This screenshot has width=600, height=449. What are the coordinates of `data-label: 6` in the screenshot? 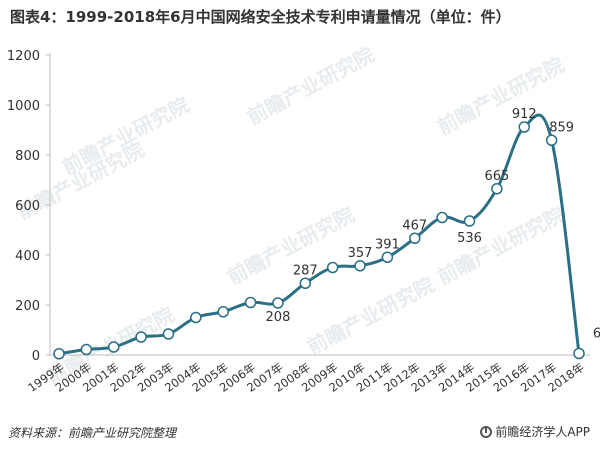 It's located at (596, 334).